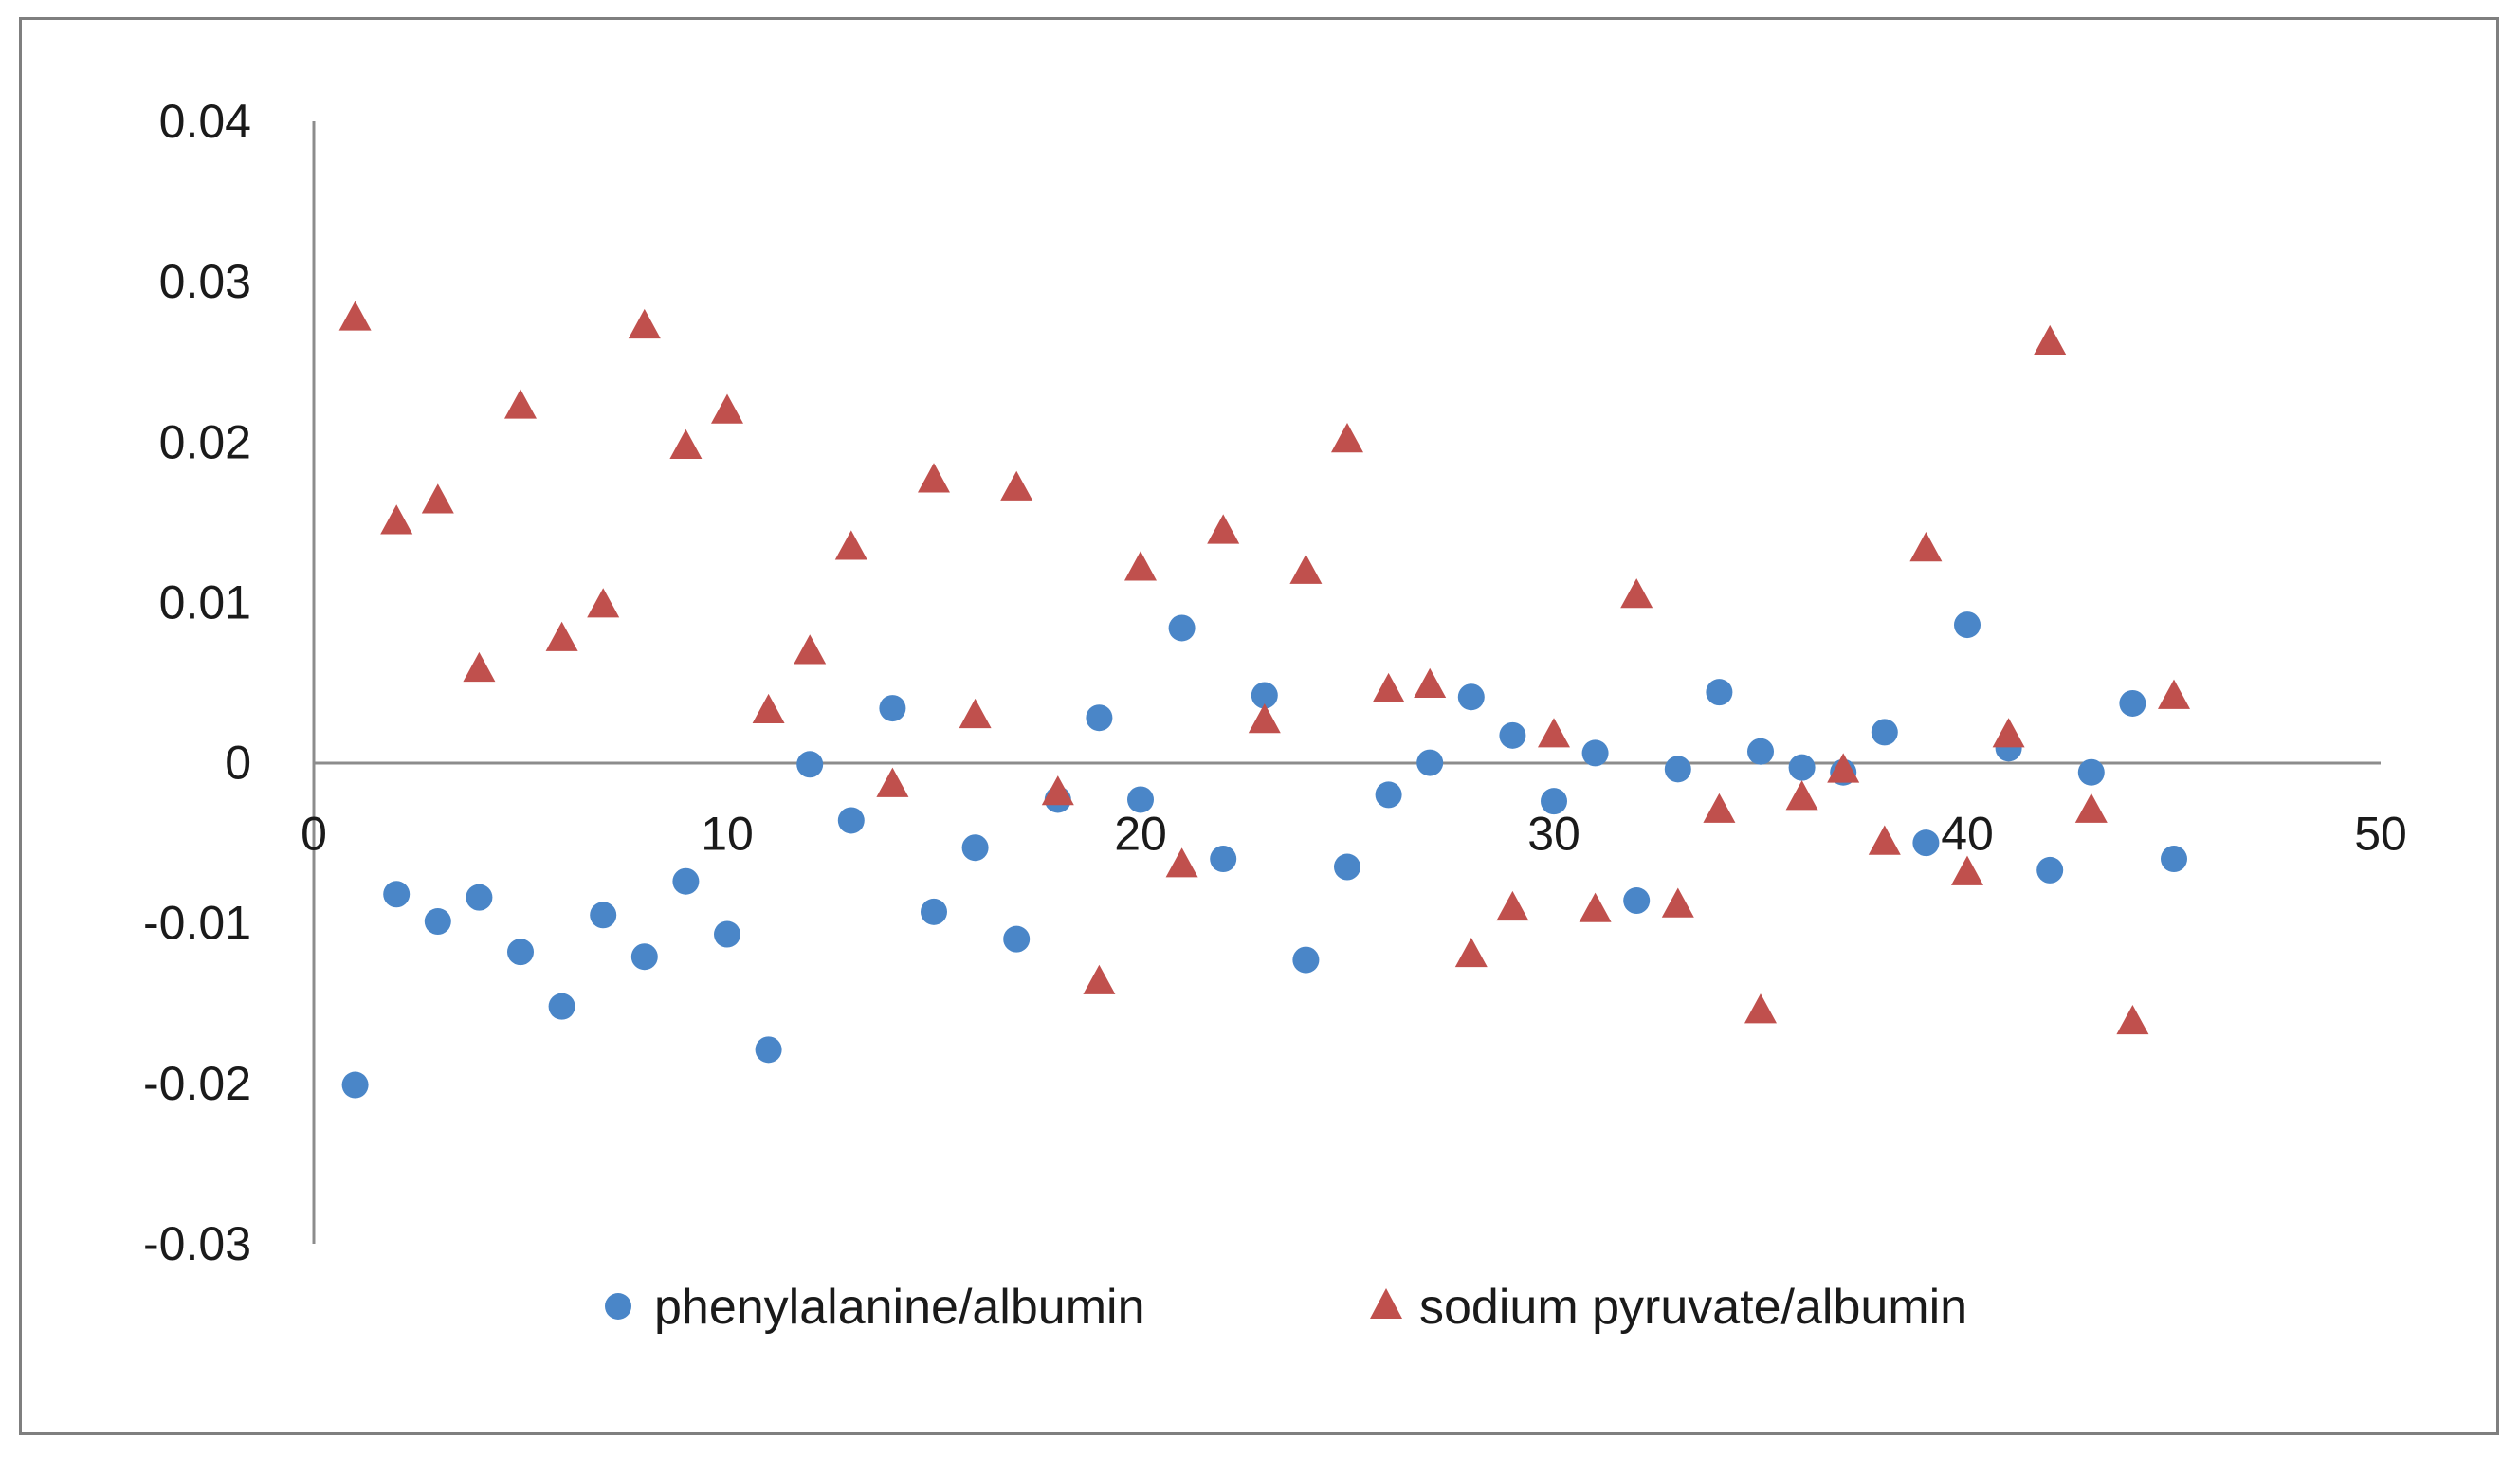 The image size is (2520, 1458). I want to click on legend-label-phenylalanine: phenylalanine/albumin, so click(899, 1308).